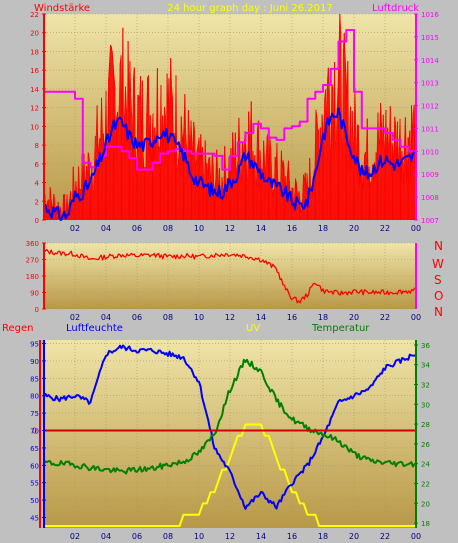 Image resolution: width=458 pixels, height=543 pixels. I want to click on temperature-label: Temperatur, so click(340, 328).